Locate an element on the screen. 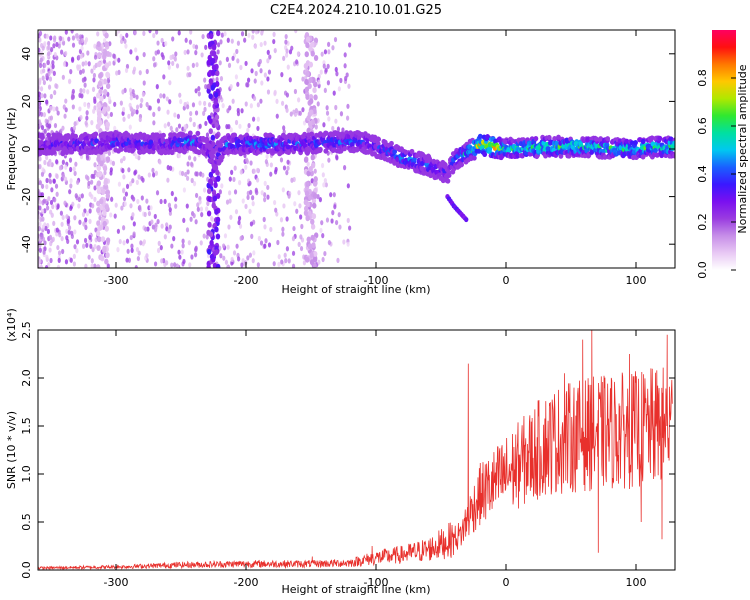 The image size is (750, 600). colorbar-tick-label: 0.6 is located at coordinates (702, 126).